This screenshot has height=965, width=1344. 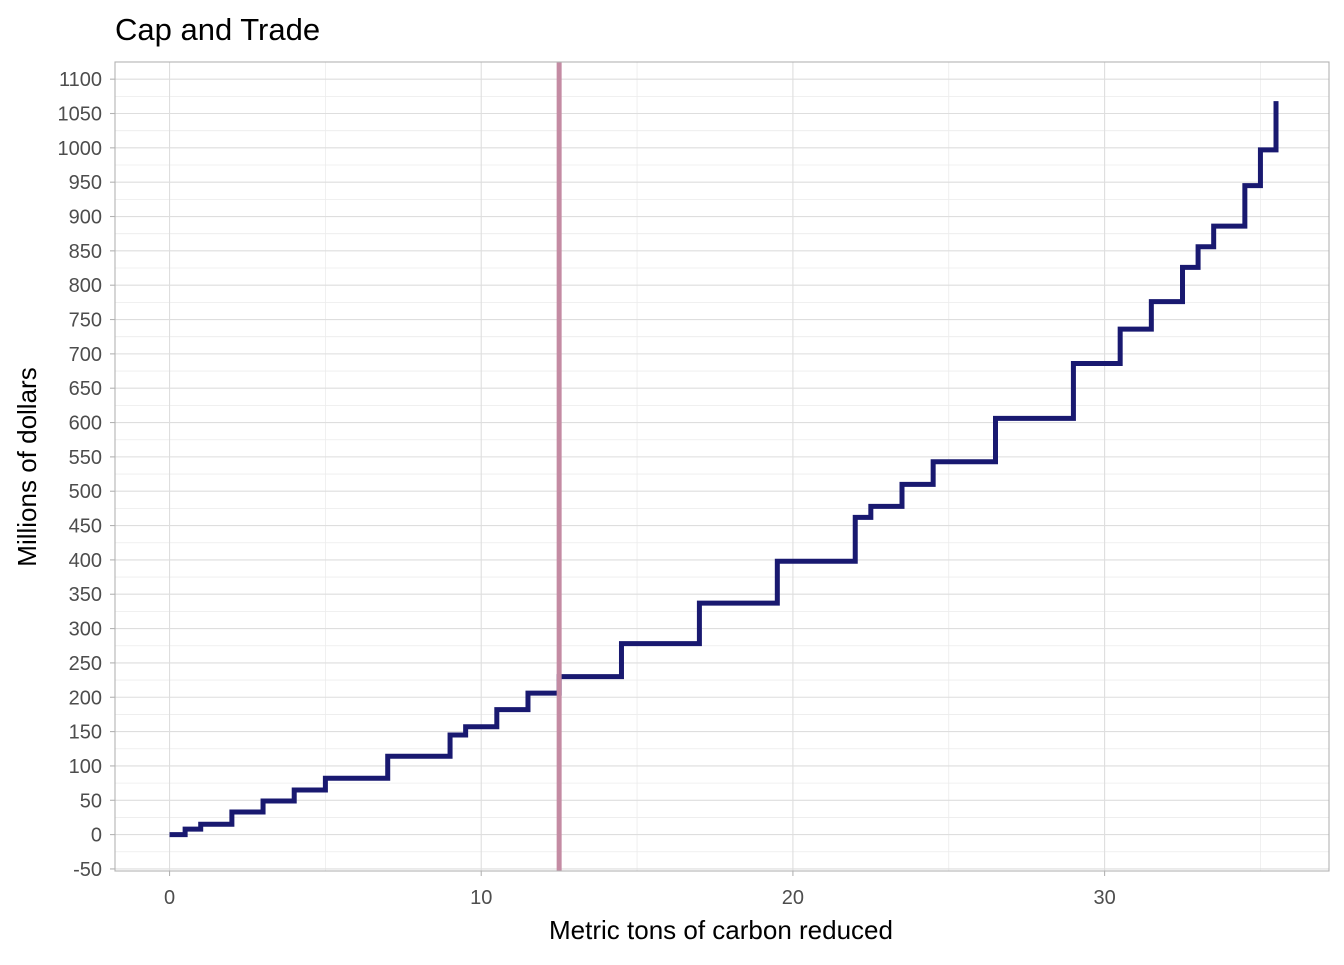 What do you see at coordinates (85, 424) in the screenshot?
I see `y-tick-label: 600` at bounding box center [85, 424].